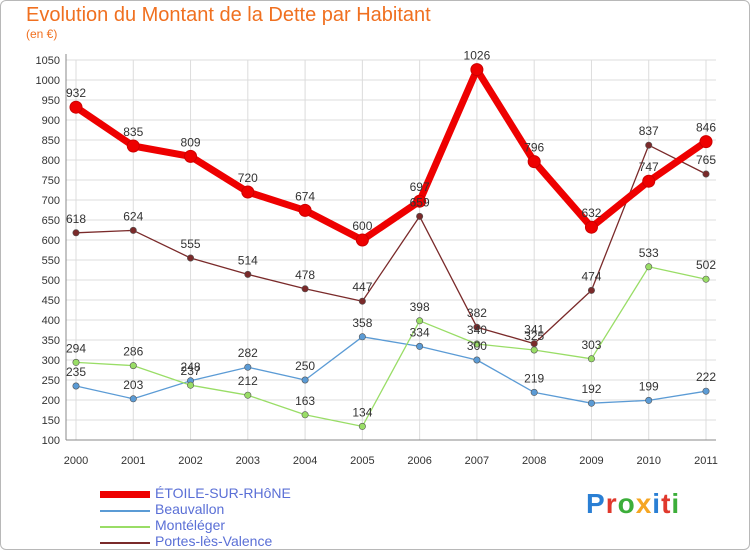 This screenshot has height=550, width=750. Describe the element at coordinates (591, 461) in the screenshot. I see `x-tick-label: 2009` at that location.